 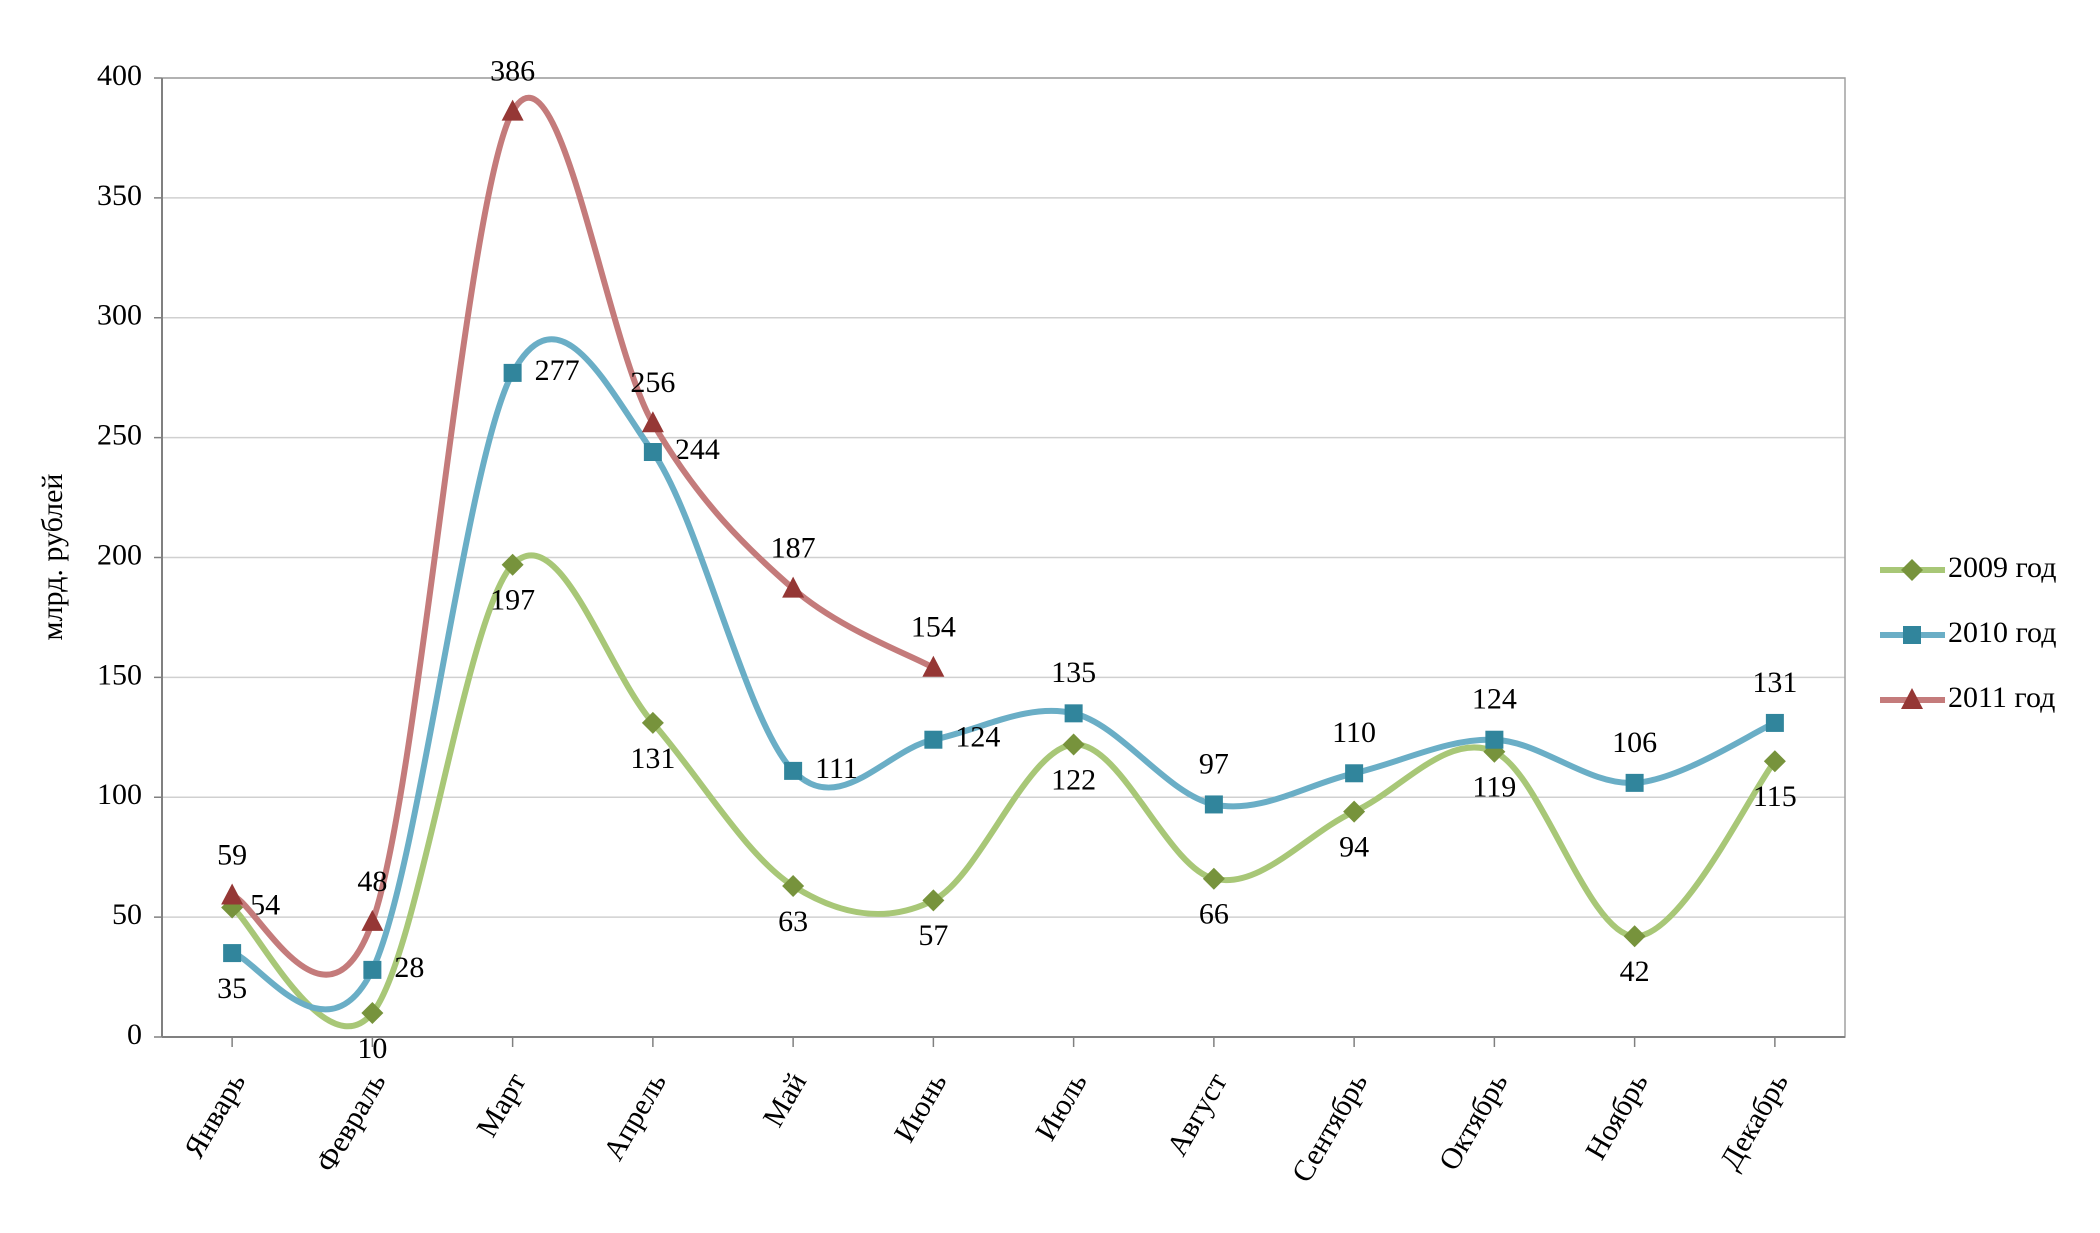 What do you see at coordinates (127, 914) in the screenshot?
I see `y-tick-label: 50` at bounding box center [127, 914].